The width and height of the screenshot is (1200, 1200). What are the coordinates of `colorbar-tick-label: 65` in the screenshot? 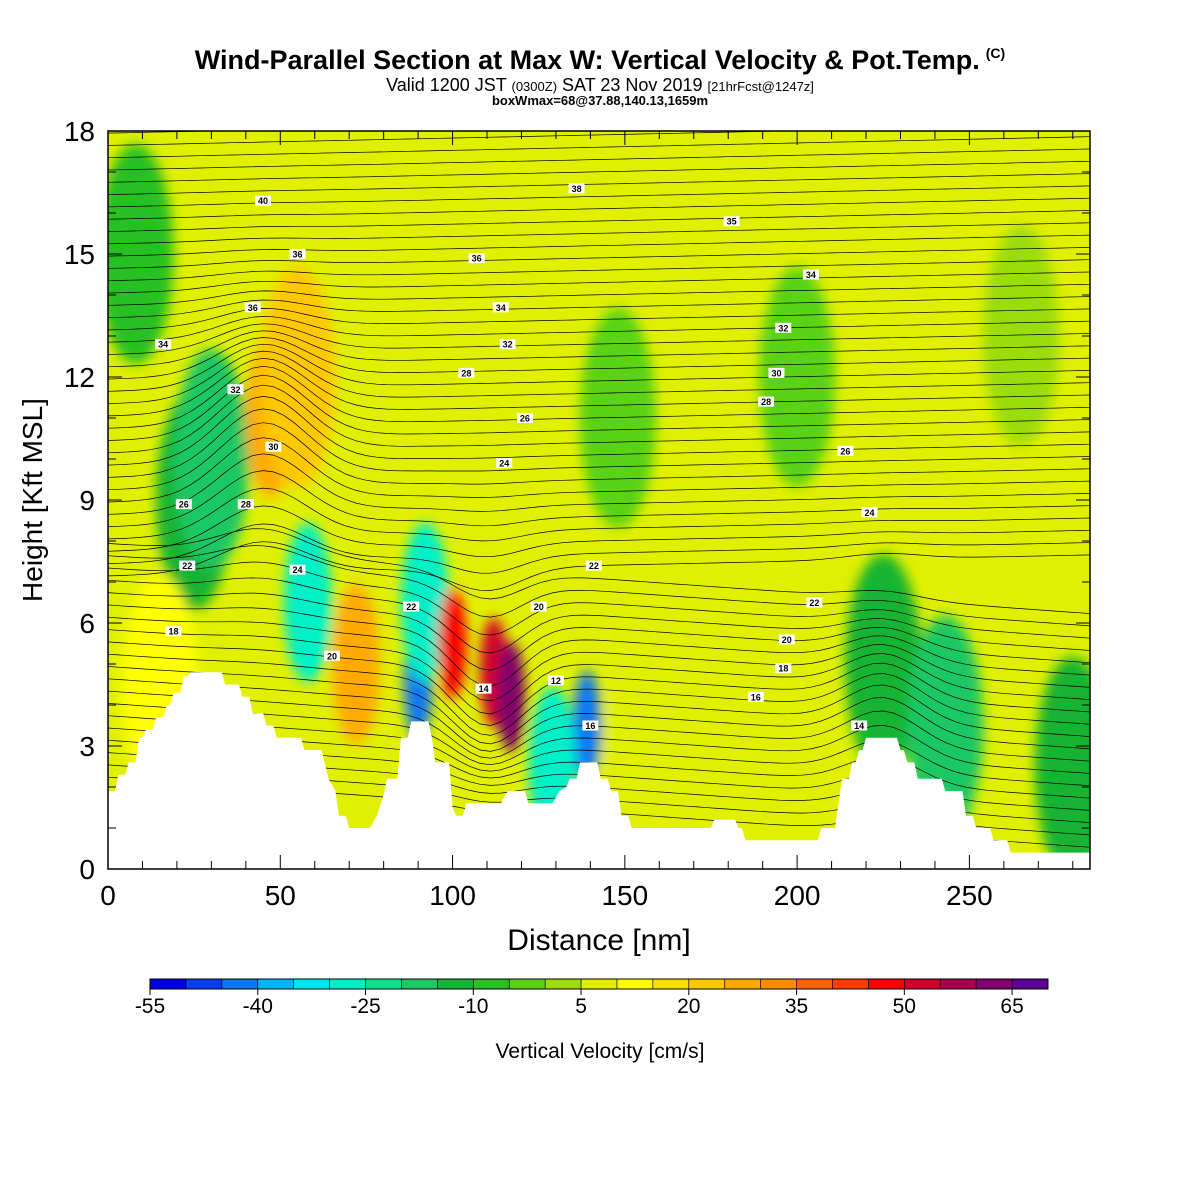 It's located at (1011, 1006).